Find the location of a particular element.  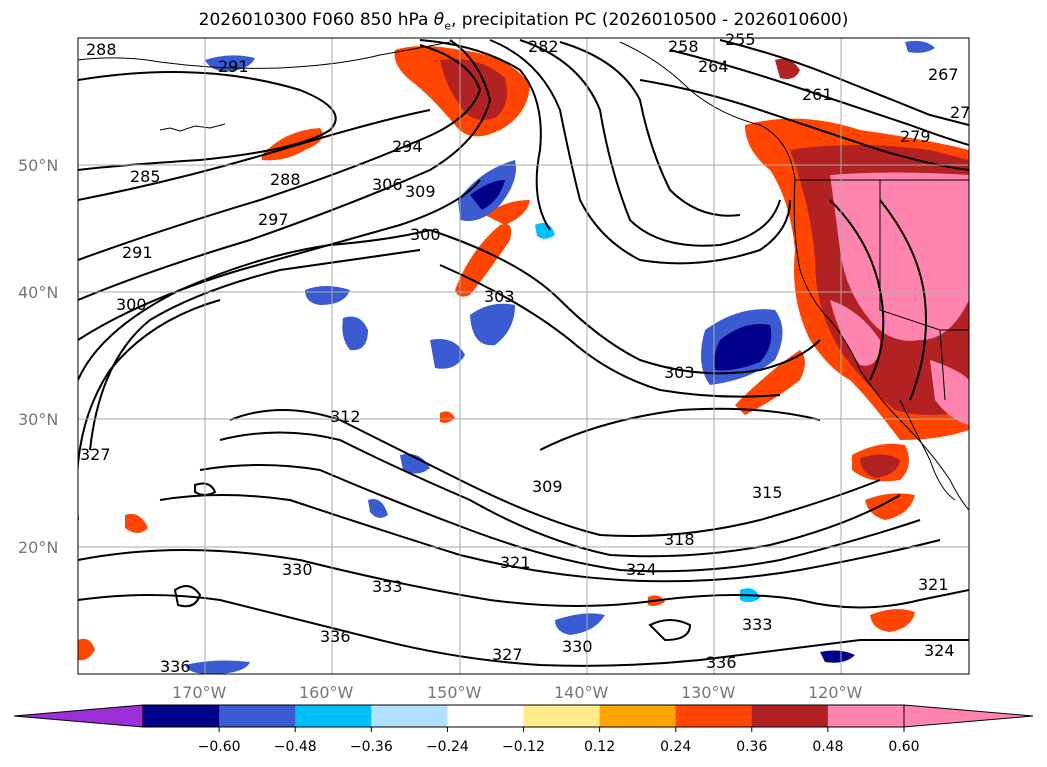

contour-label: 300 is located at coordinates (131, 304).